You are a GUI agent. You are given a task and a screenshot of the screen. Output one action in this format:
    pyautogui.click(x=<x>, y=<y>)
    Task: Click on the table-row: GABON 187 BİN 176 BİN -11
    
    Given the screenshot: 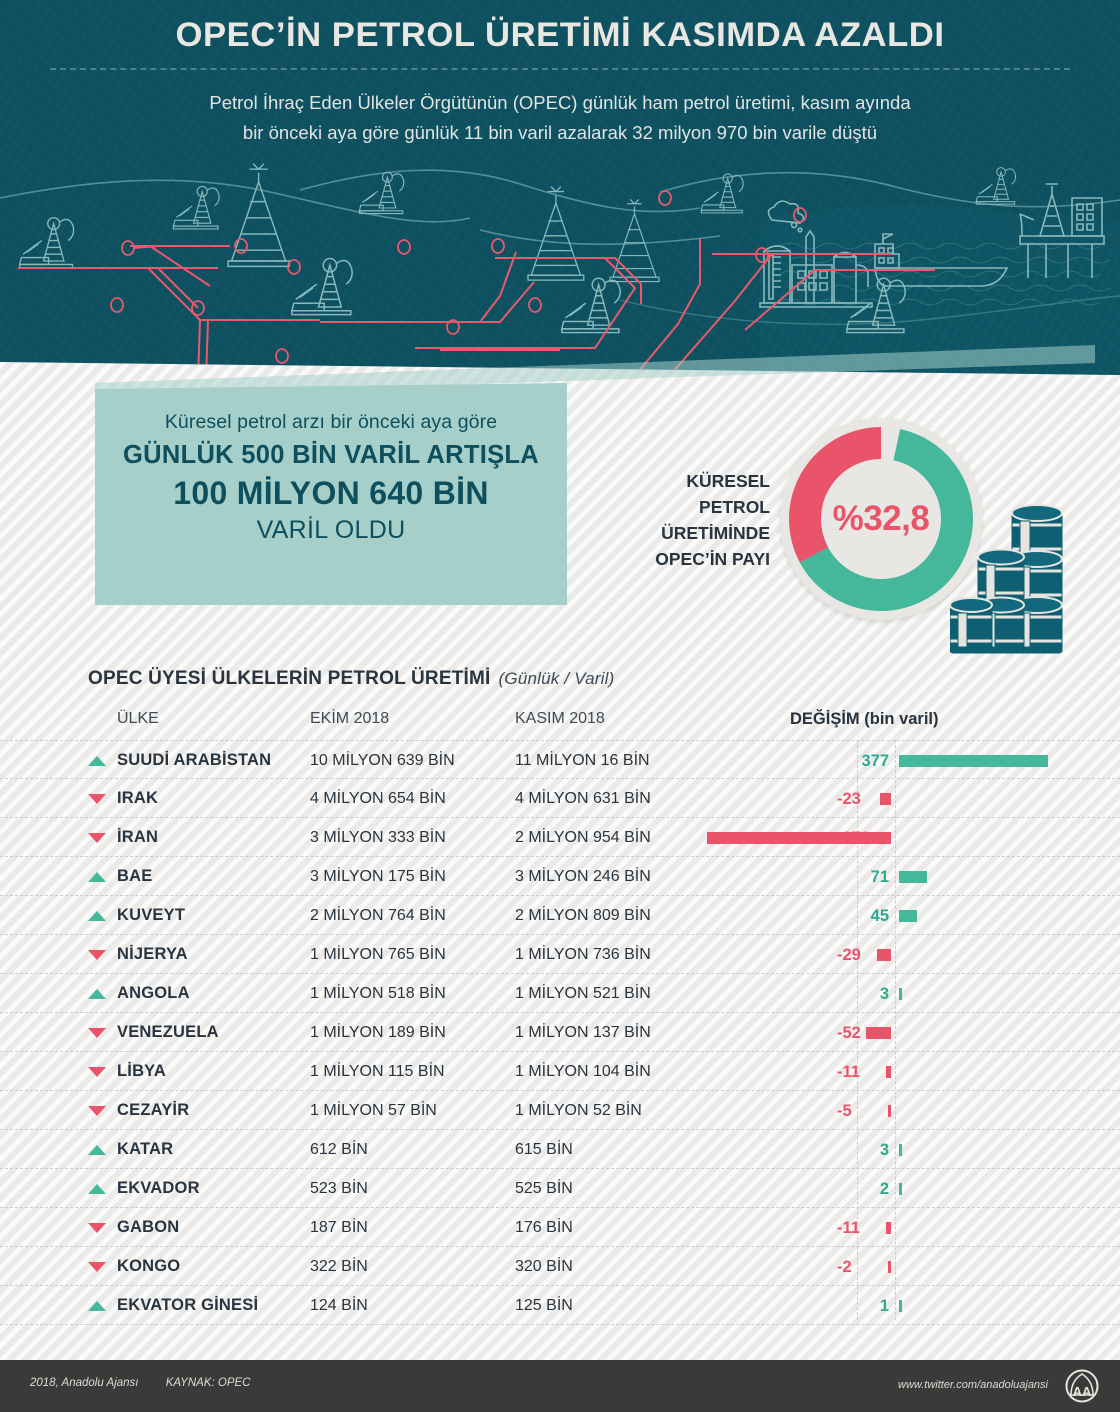 What is the action you would take?
    pyautogui.click(x=560, y=1227)
    